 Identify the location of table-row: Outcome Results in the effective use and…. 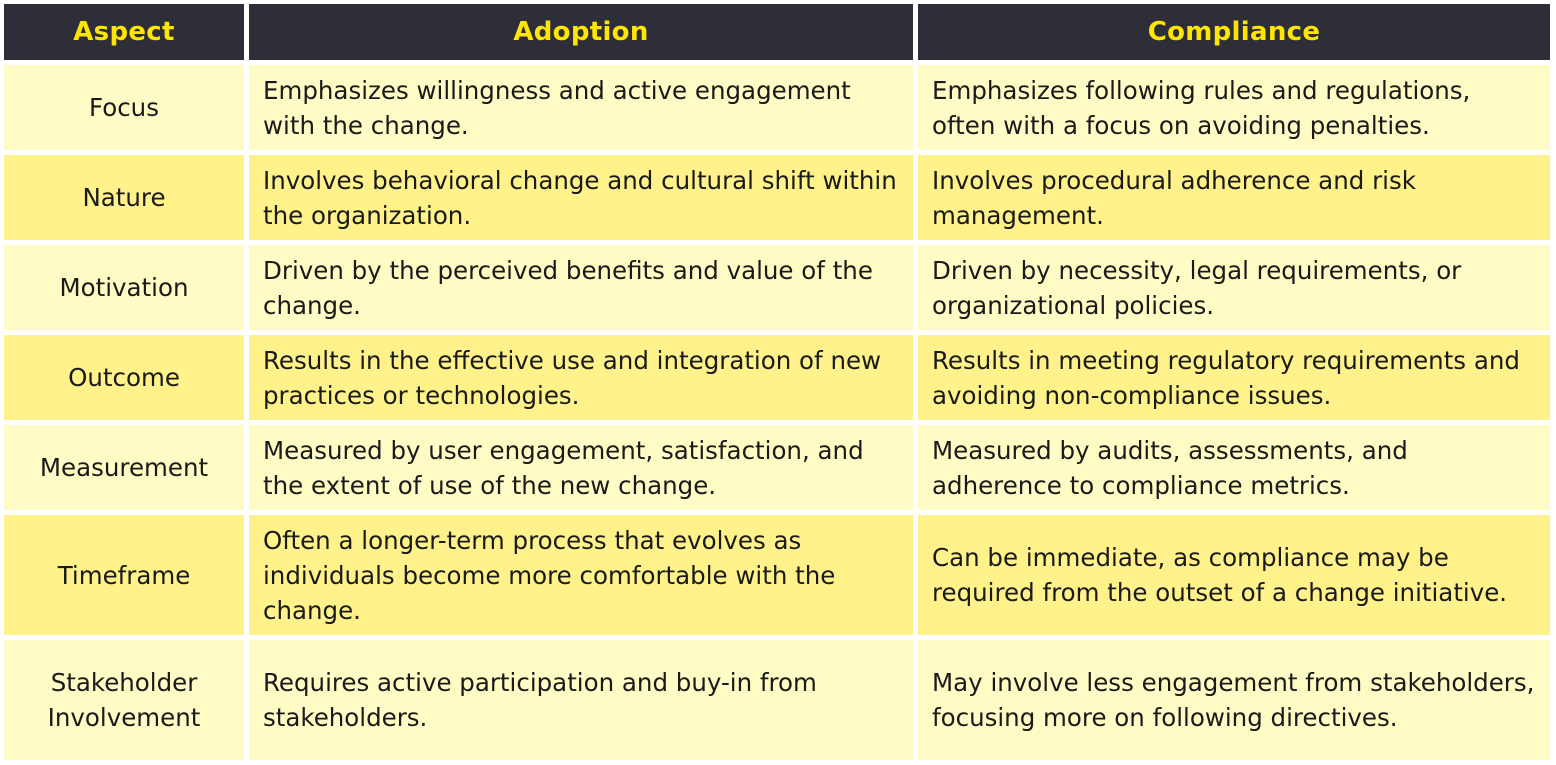
(777, 377).